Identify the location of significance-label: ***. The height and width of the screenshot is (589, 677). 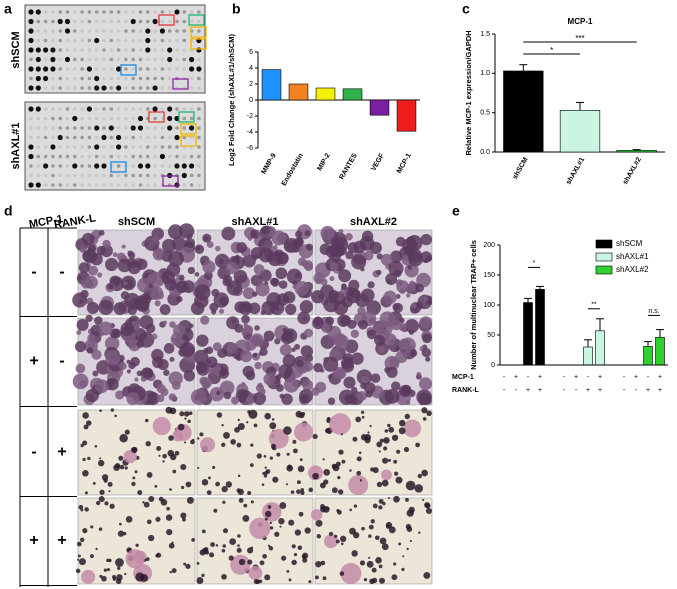
(579, 38).